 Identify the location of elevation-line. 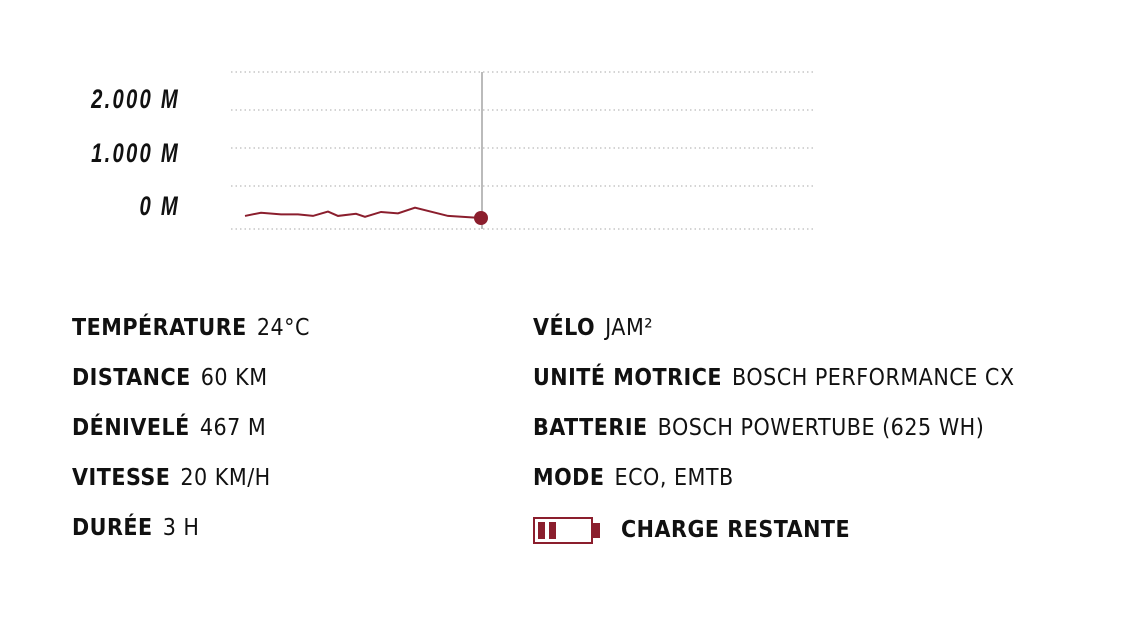
(363, 212).